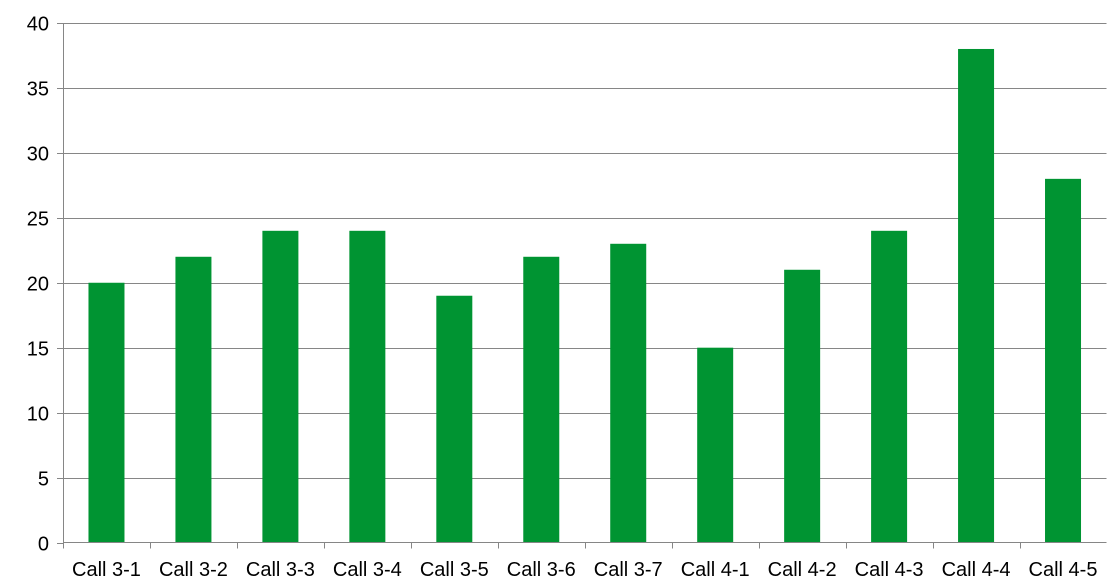  Describe the element at coordinates (454, 570) in the screenshot. I see `x-tick-label: Call 3-5` at that location.